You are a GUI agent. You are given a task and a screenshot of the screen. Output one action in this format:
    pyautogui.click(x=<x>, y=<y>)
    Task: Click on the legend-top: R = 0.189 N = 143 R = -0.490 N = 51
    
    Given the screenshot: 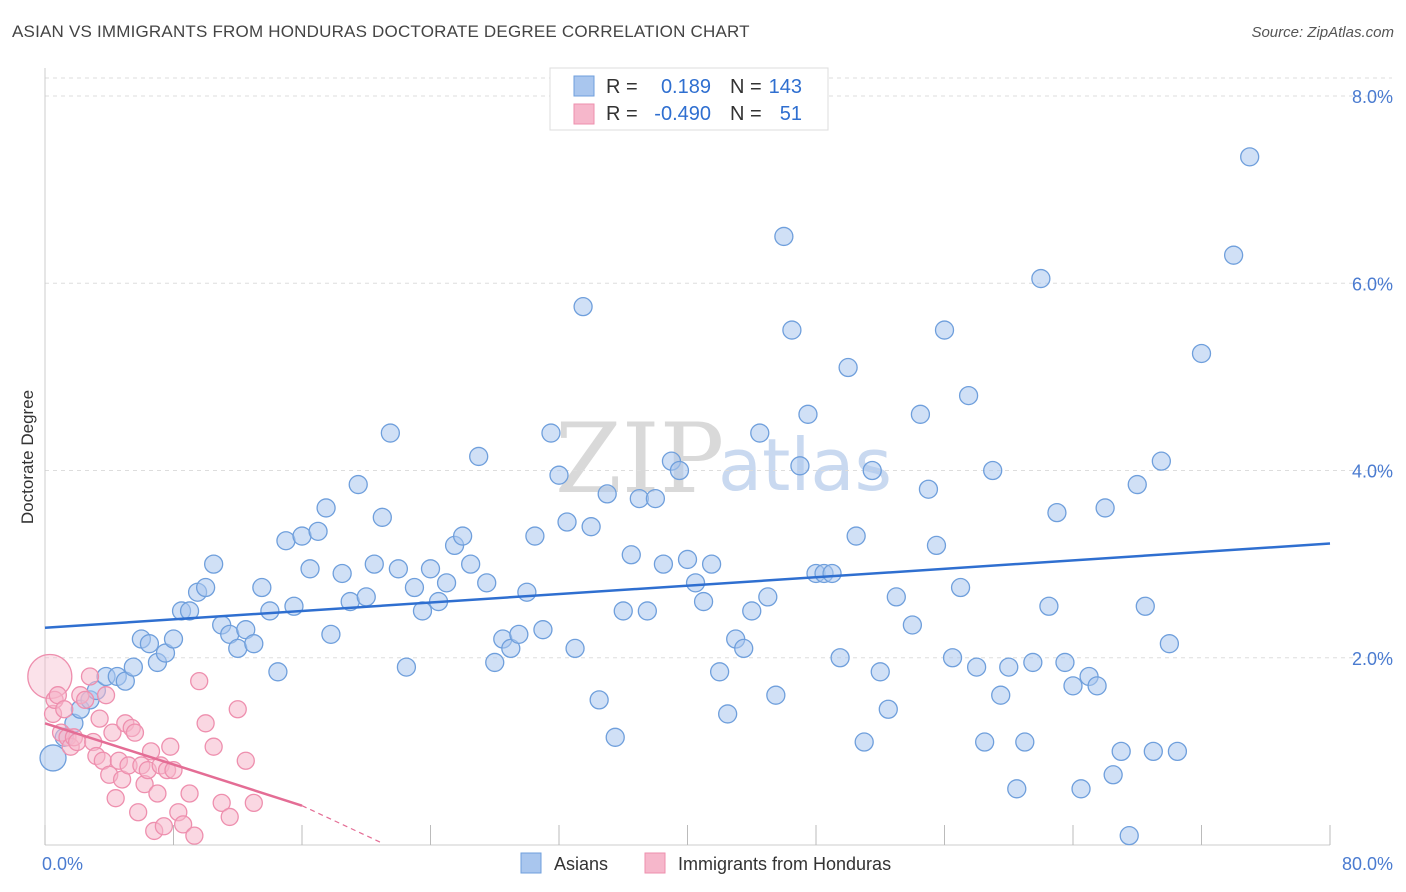 What is the action you would take?
    pyautogui.click(x=689, y=99)
    